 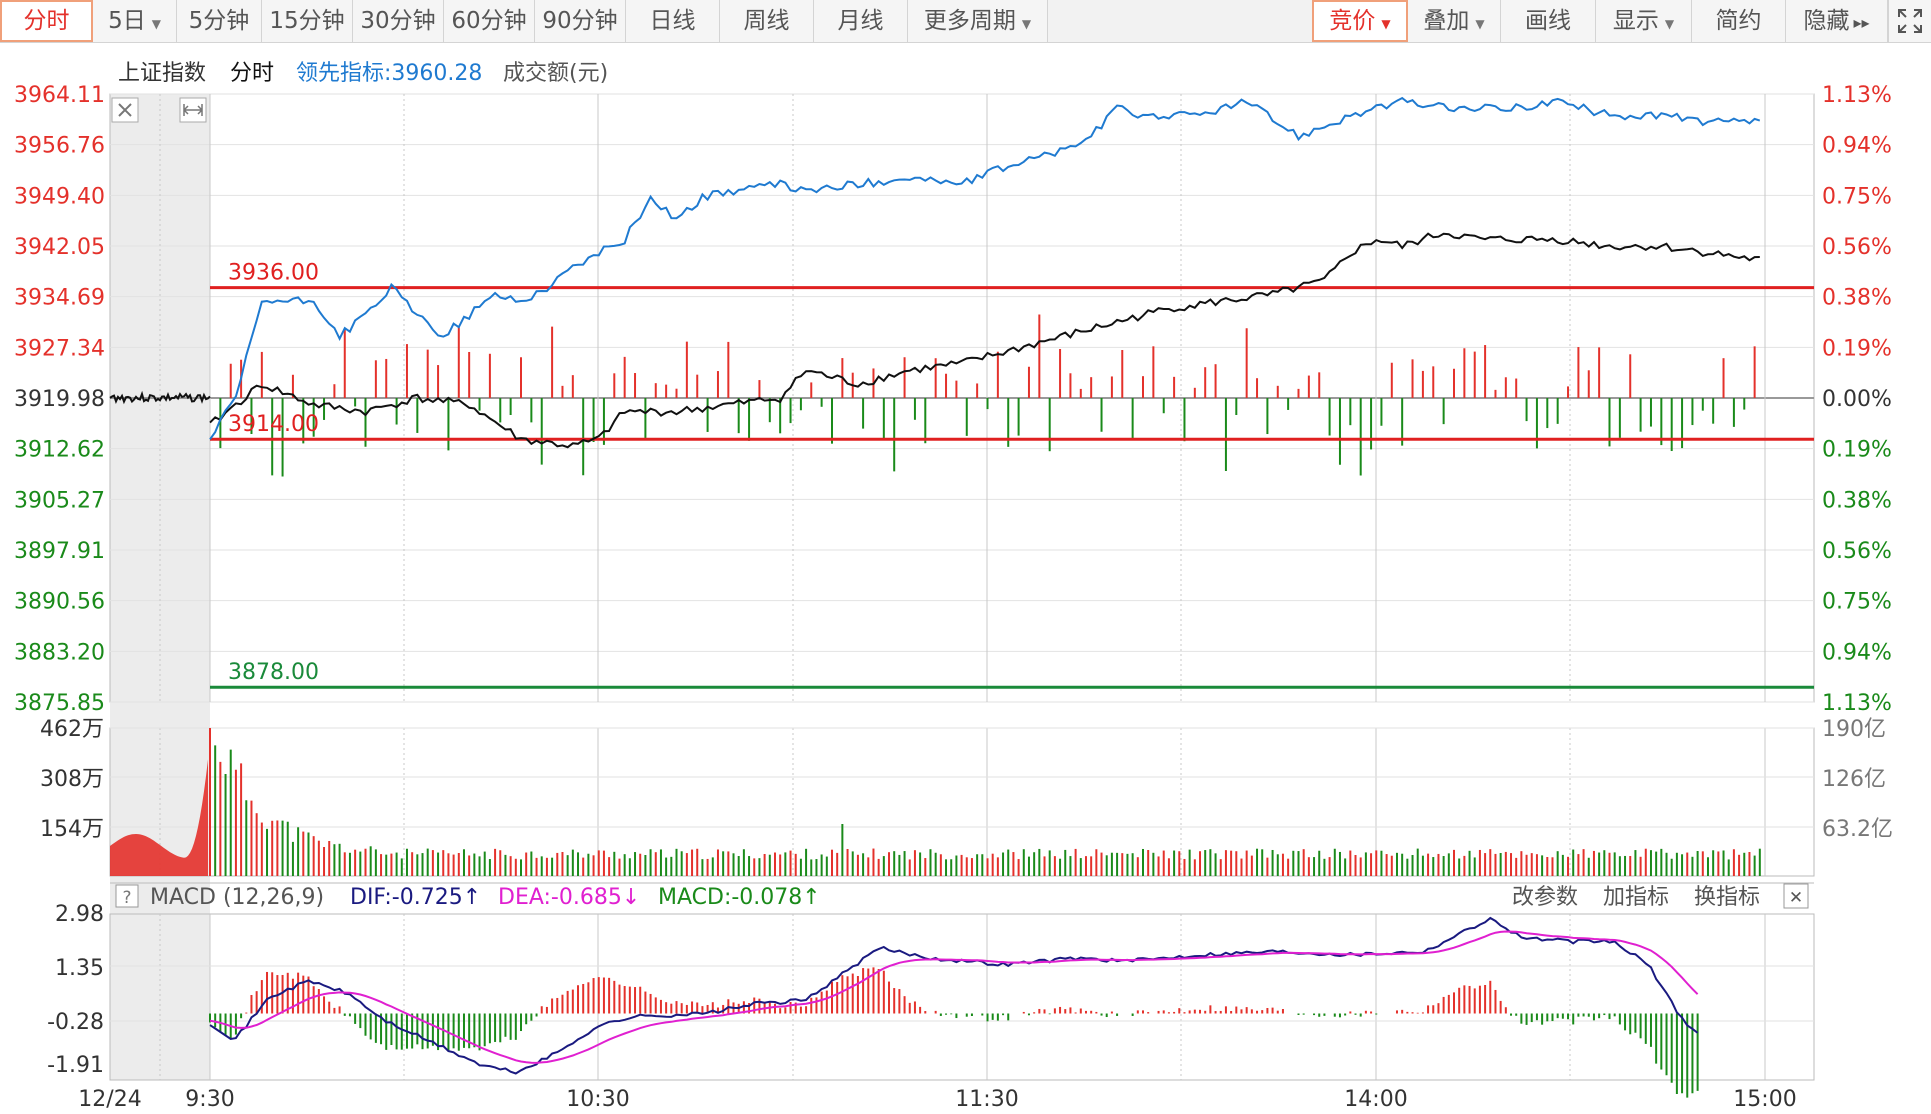 What do you see at coordinates (1857, 348) in the screenshot?
I see `percent-tick-label: 0.19%` at bounding box center [1857, 348].